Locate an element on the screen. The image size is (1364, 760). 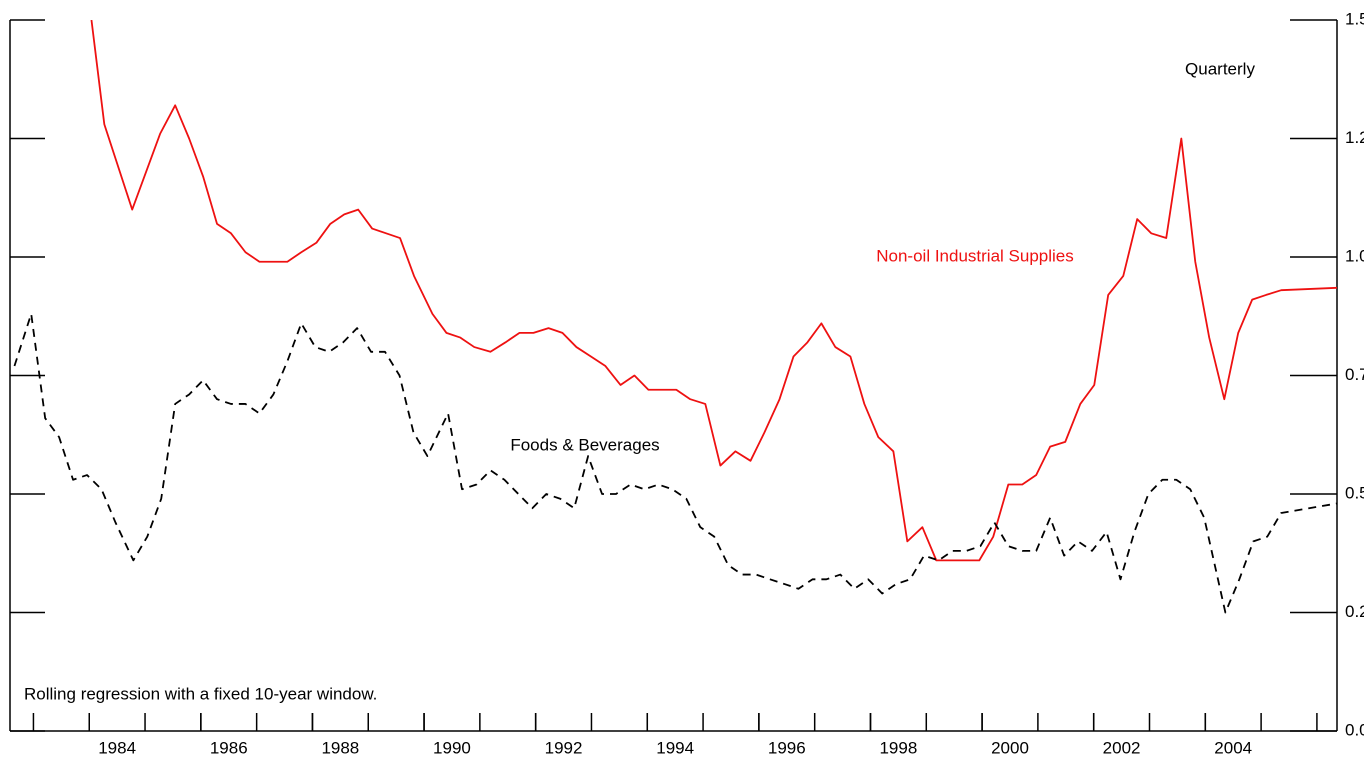
x-tick-label: 1994 is located at coordinates (675, 747).